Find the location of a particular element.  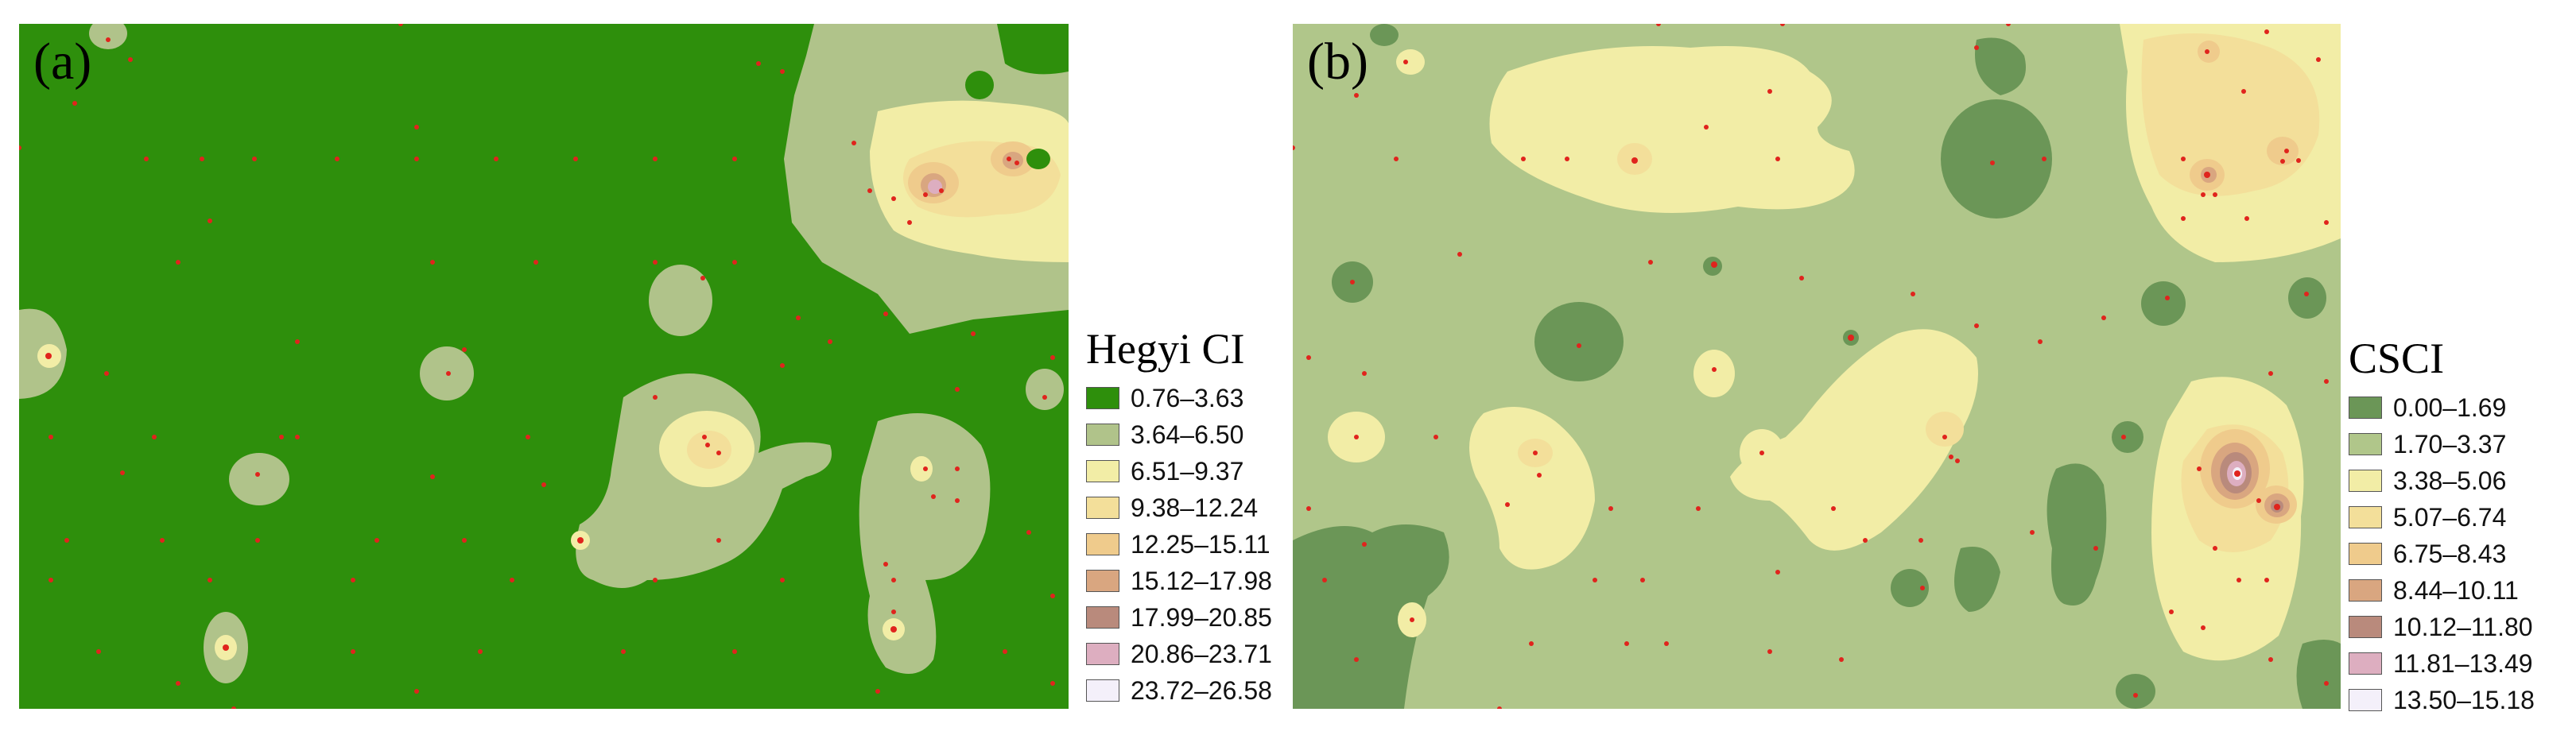

legend-row: 17.99–20.85 is located at coordinates (1179, 617).